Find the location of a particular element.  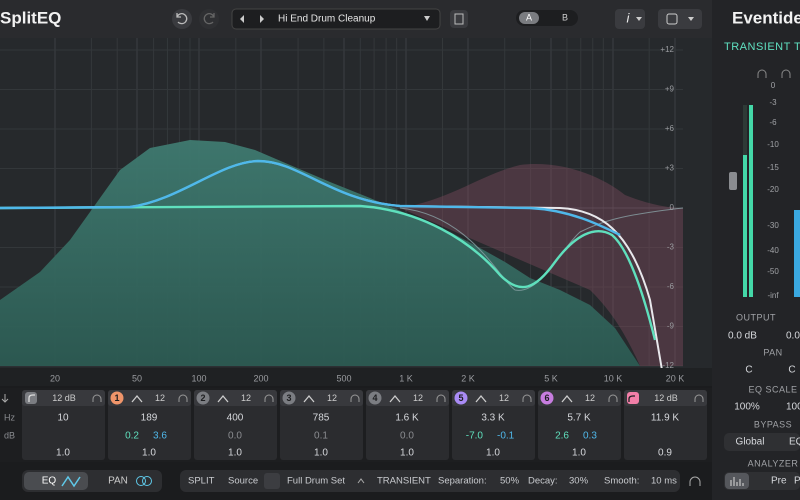

bypass-buttons is located at coordinates (762, 442).